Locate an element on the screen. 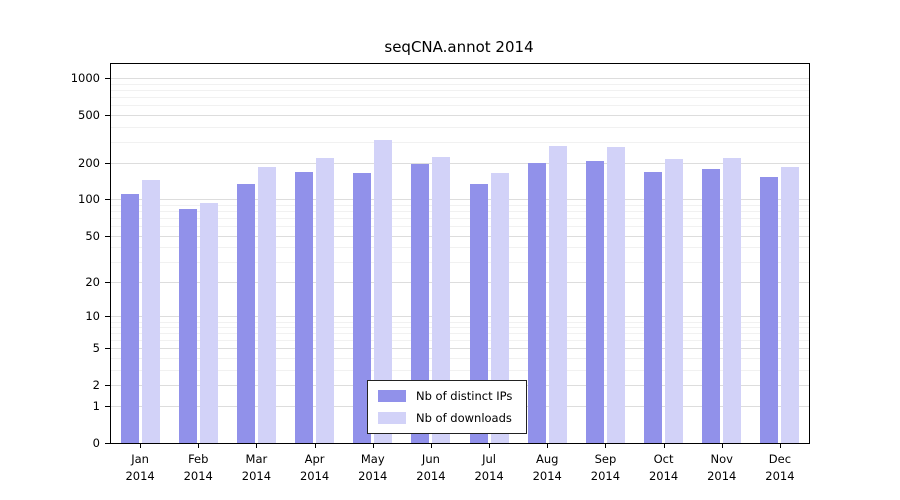  legend-swatch-distinct-ips is located at coordinates (392, 396).